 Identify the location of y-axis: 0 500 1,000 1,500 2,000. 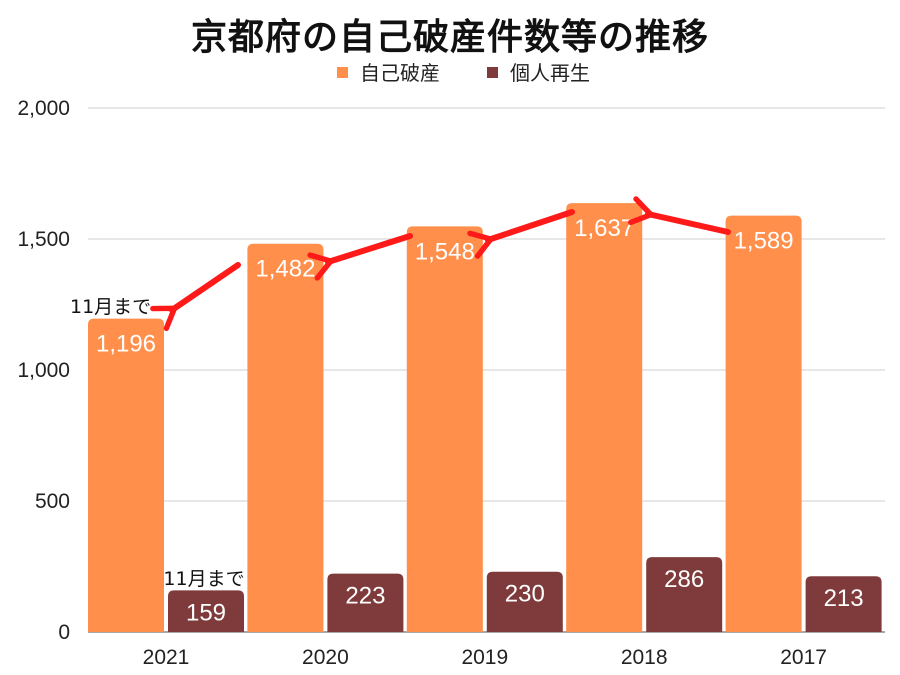
(43, 370).